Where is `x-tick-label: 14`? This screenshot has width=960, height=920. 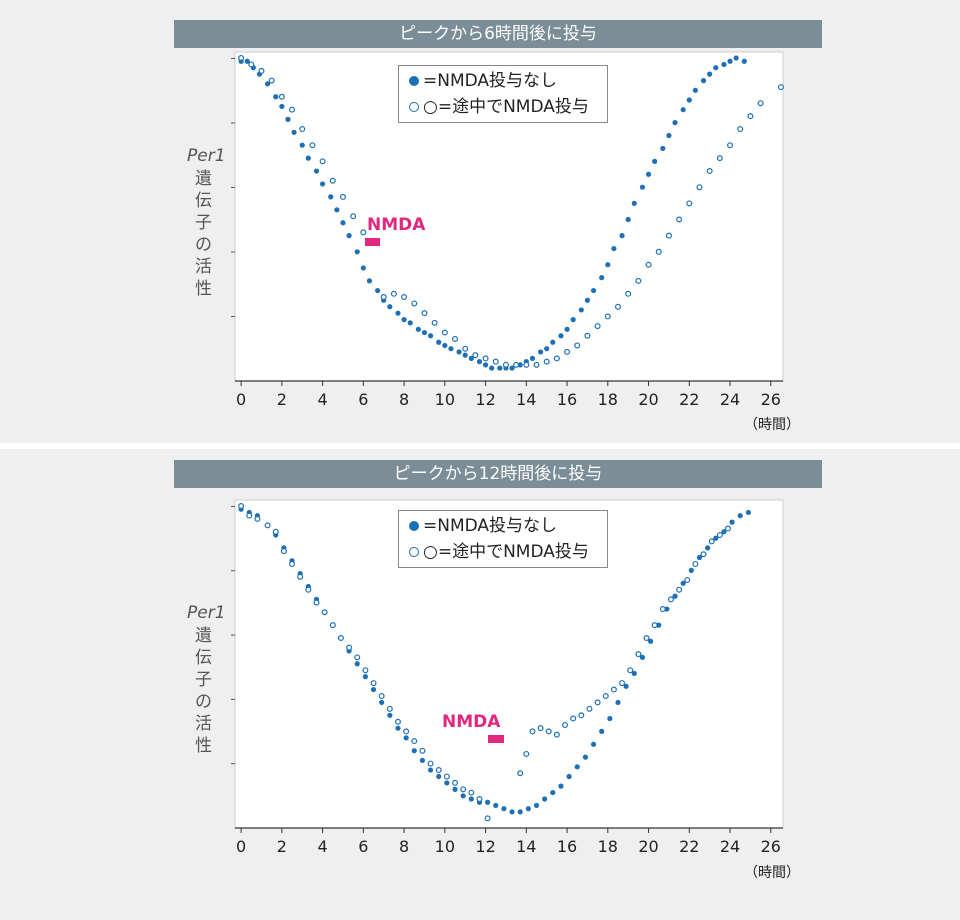
x-tick-label: 14 is located at coordinates (526, 399).